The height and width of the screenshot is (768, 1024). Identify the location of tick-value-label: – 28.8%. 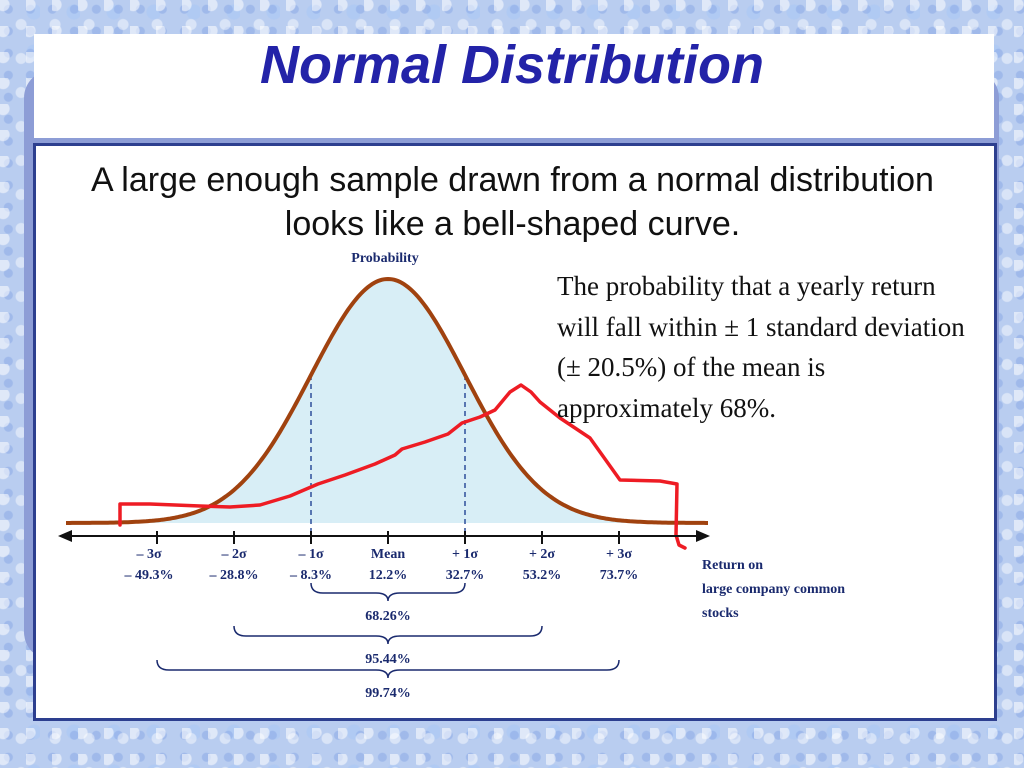
(234, 575).